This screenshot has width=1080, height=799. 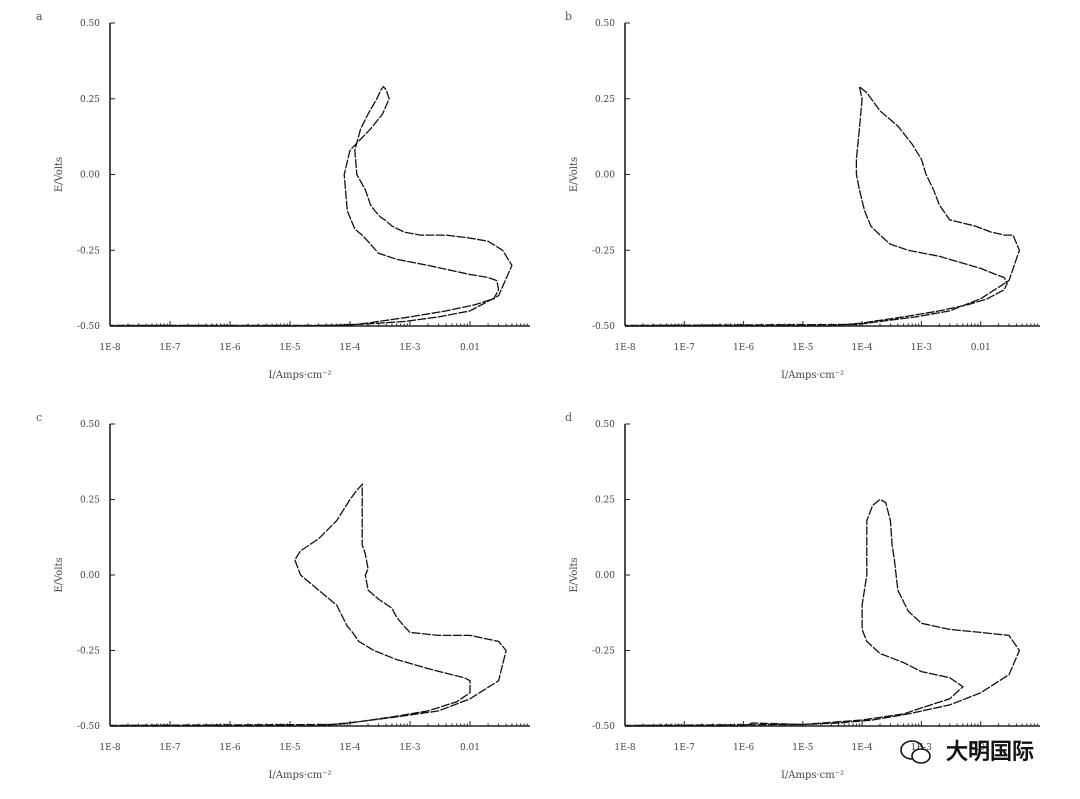 What do you see at coordinates (822, 205) in the screenshot?
I see `polarization-curve-b` at bounding box center [822, 205].